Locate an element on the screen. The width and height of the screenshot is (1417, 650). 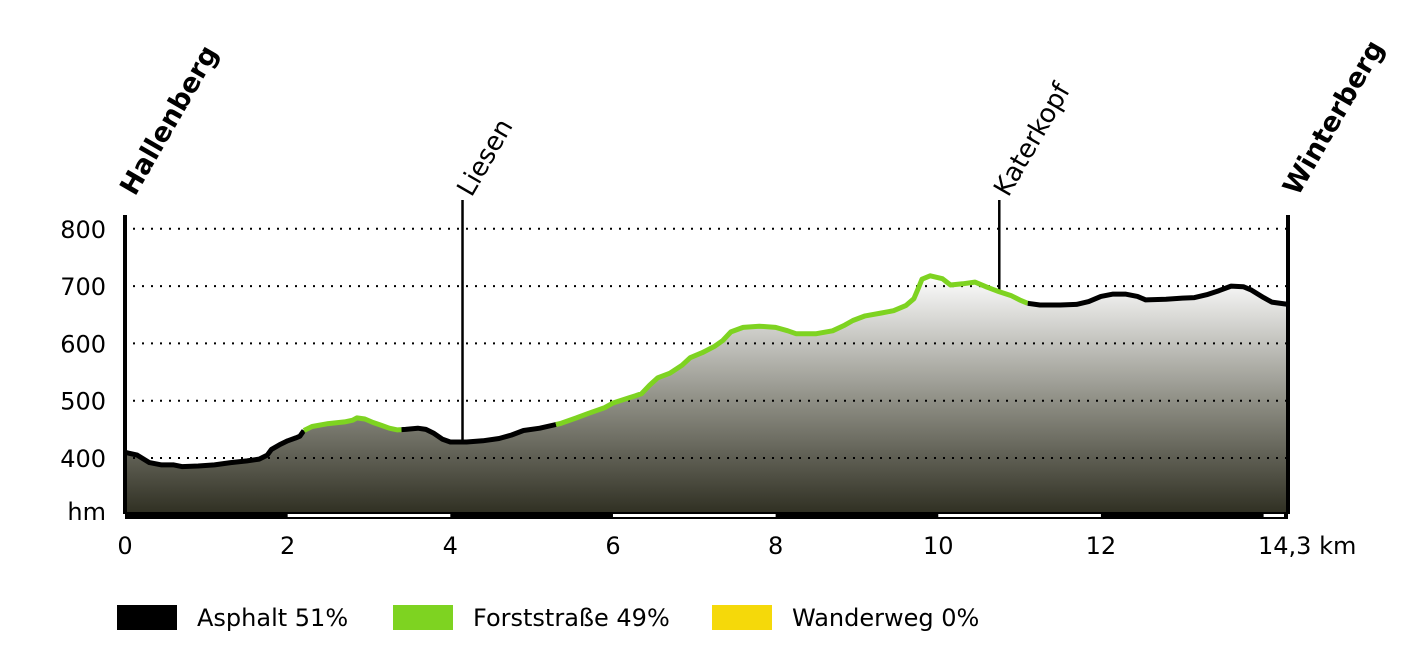
x-tick-label-4: 8 is located at coordinates (775, 546).